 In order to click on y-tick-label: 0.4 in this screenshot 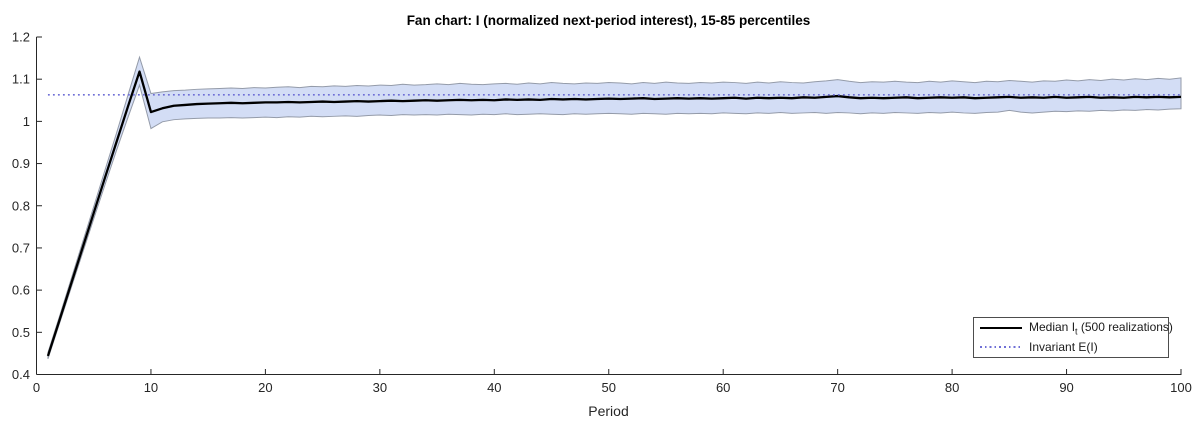, I will do `click(21, 374)`.